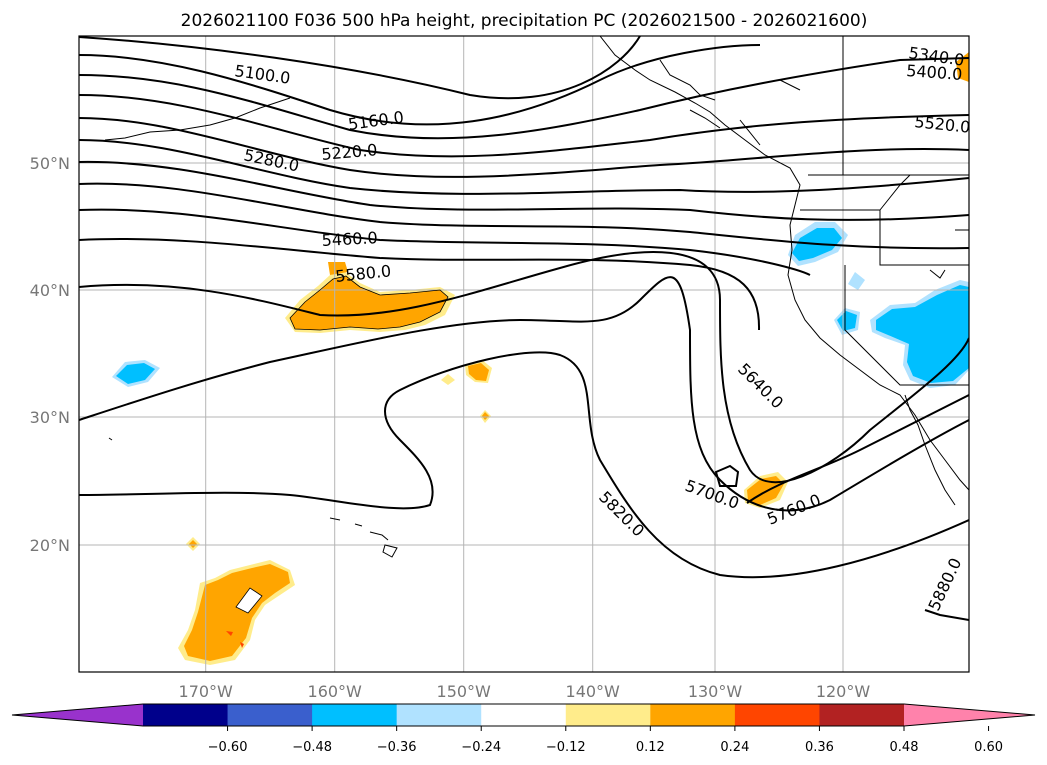 The height and width of the screenshot is (765, 1047). I want to click on colorbar-outline, so click(523, 715).